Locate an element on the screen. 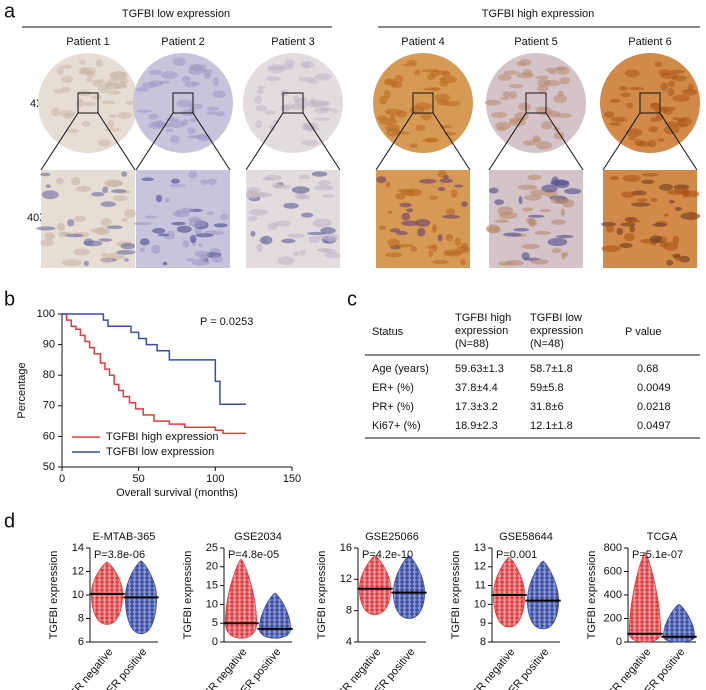 This screenshot has width=706, height=690. plot-title: E-MTAB-365 is located at coordinates (124, 537).